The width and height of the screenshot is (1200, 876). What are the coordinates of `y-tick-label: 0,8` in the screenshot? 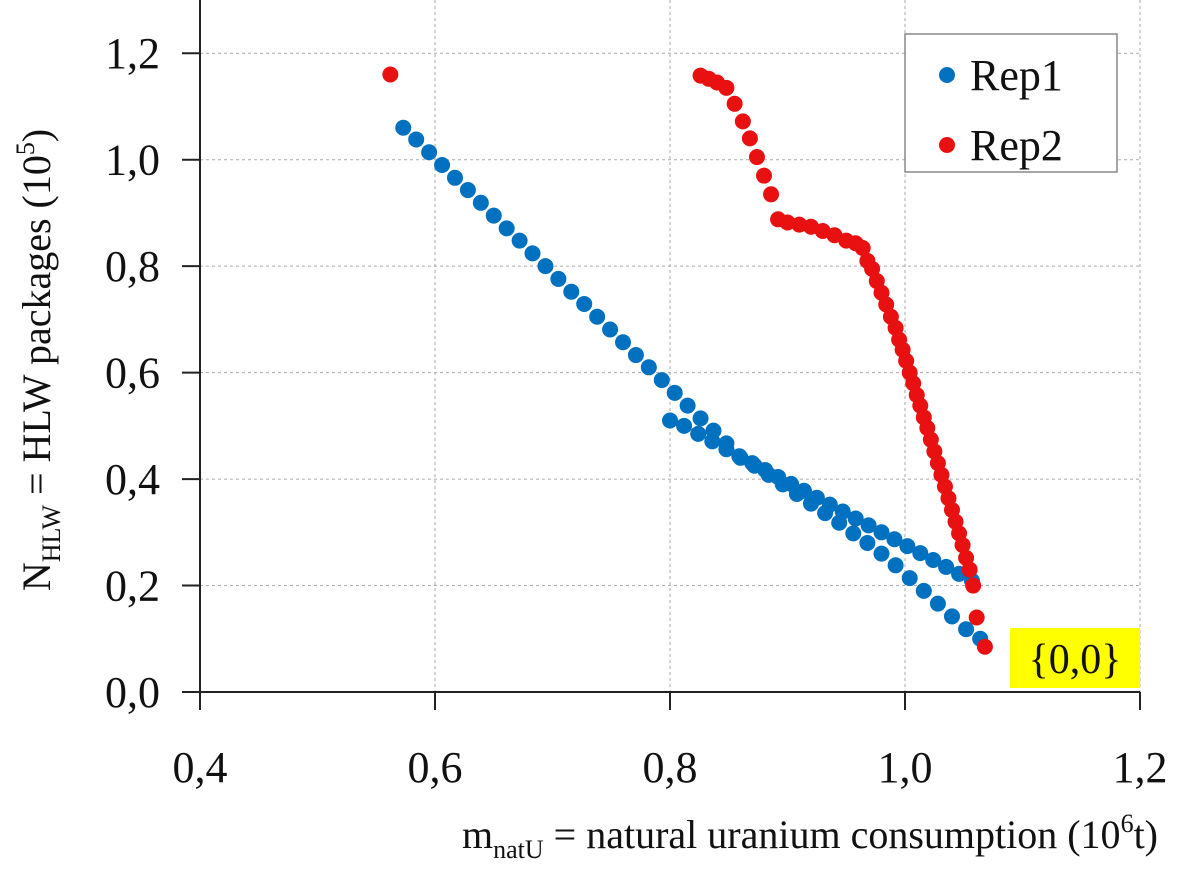 It's located at (132, 266).